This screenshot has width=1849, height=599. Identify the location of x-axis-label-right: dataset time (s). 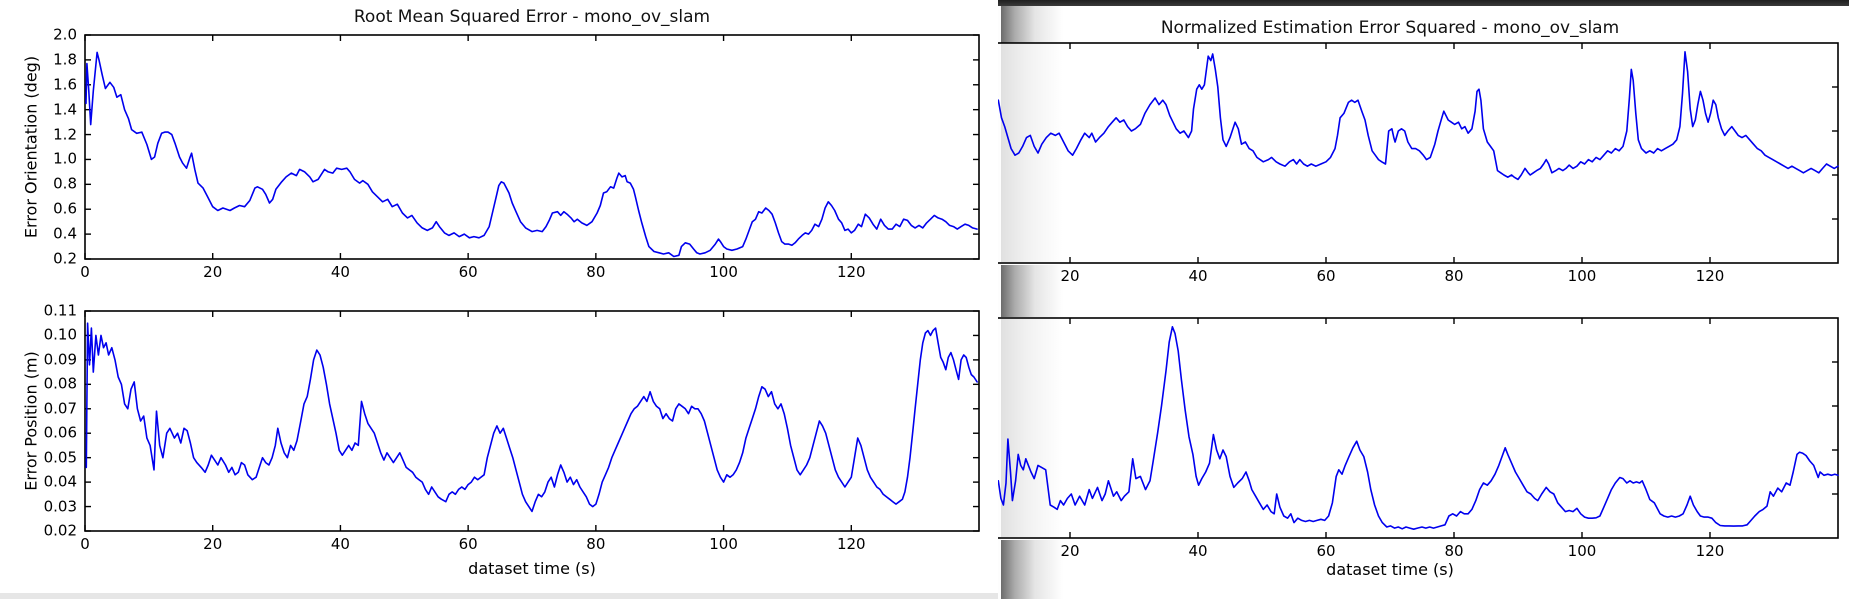
(1390, 569).